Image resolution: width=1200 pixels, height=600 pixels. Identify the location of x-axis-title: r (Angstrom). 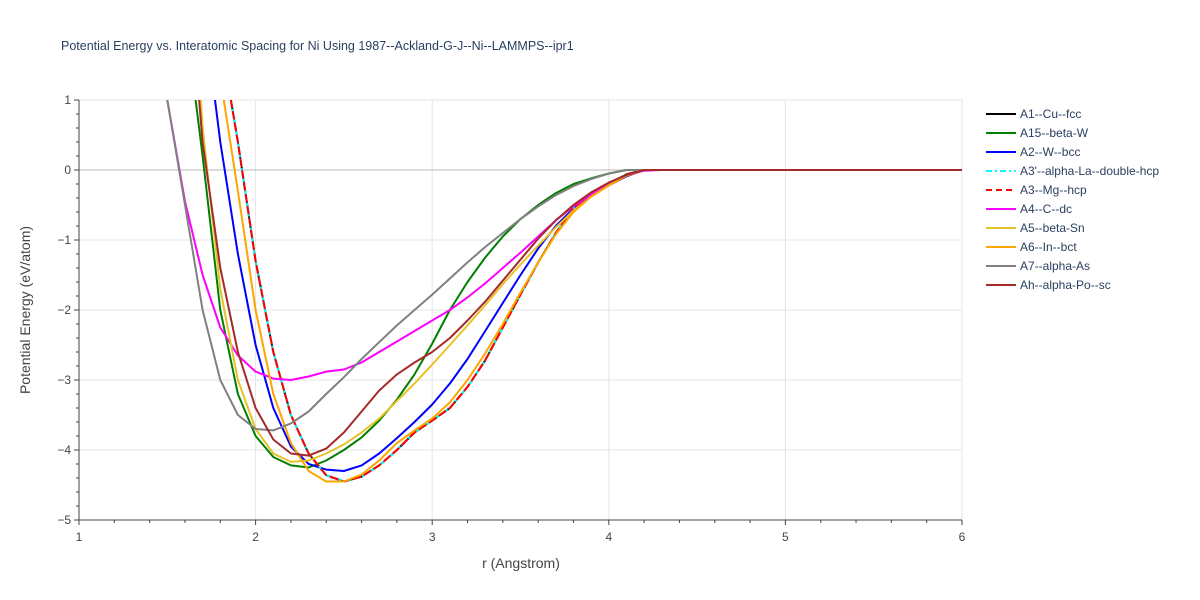
(521, 563).